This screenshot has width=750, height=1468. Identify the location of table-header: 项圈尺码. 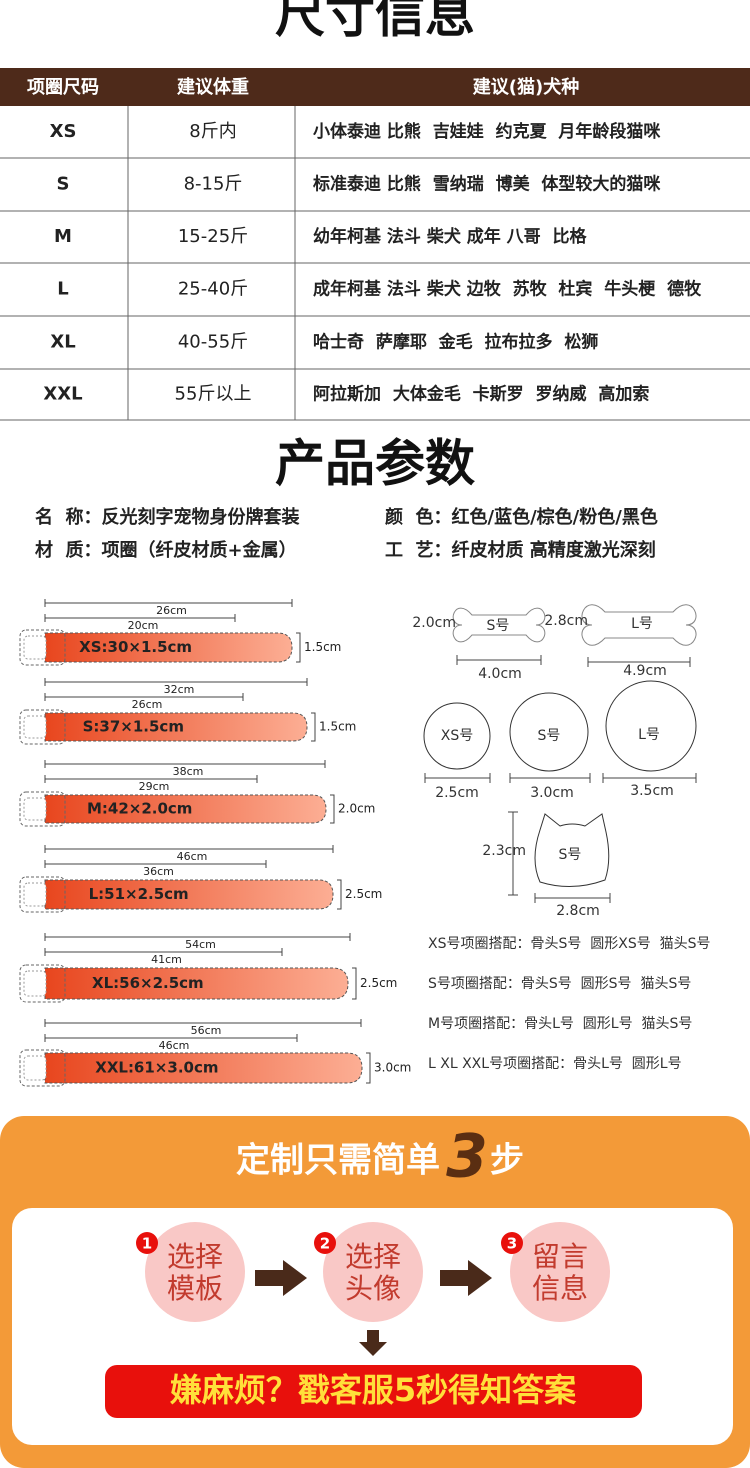
(63, 87).